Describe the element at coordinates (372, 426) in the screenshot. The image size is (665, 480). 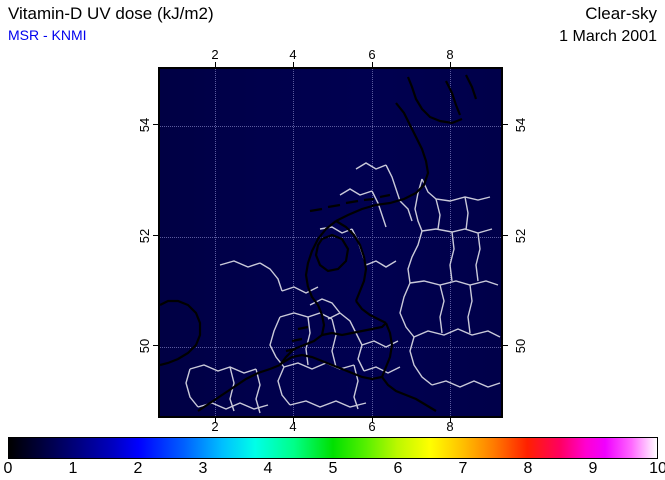
I see `axis-label-bottom-lon-6: 6` at that location.